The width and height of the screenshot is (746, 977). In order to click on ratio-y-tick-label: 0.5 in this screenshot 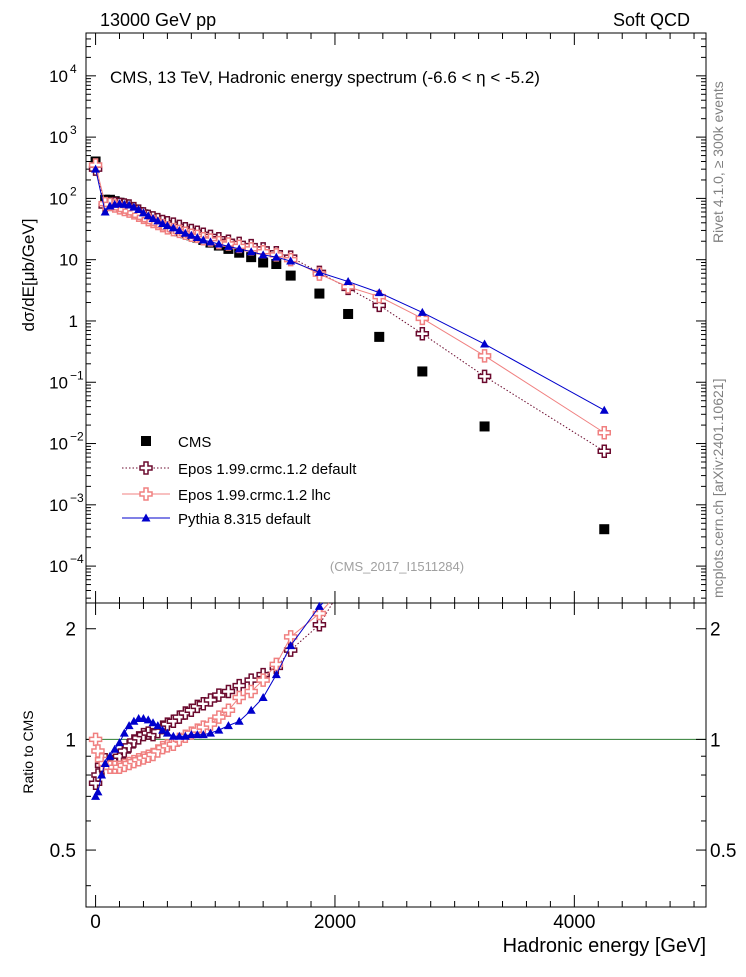, I will do `click(63, 851)`.